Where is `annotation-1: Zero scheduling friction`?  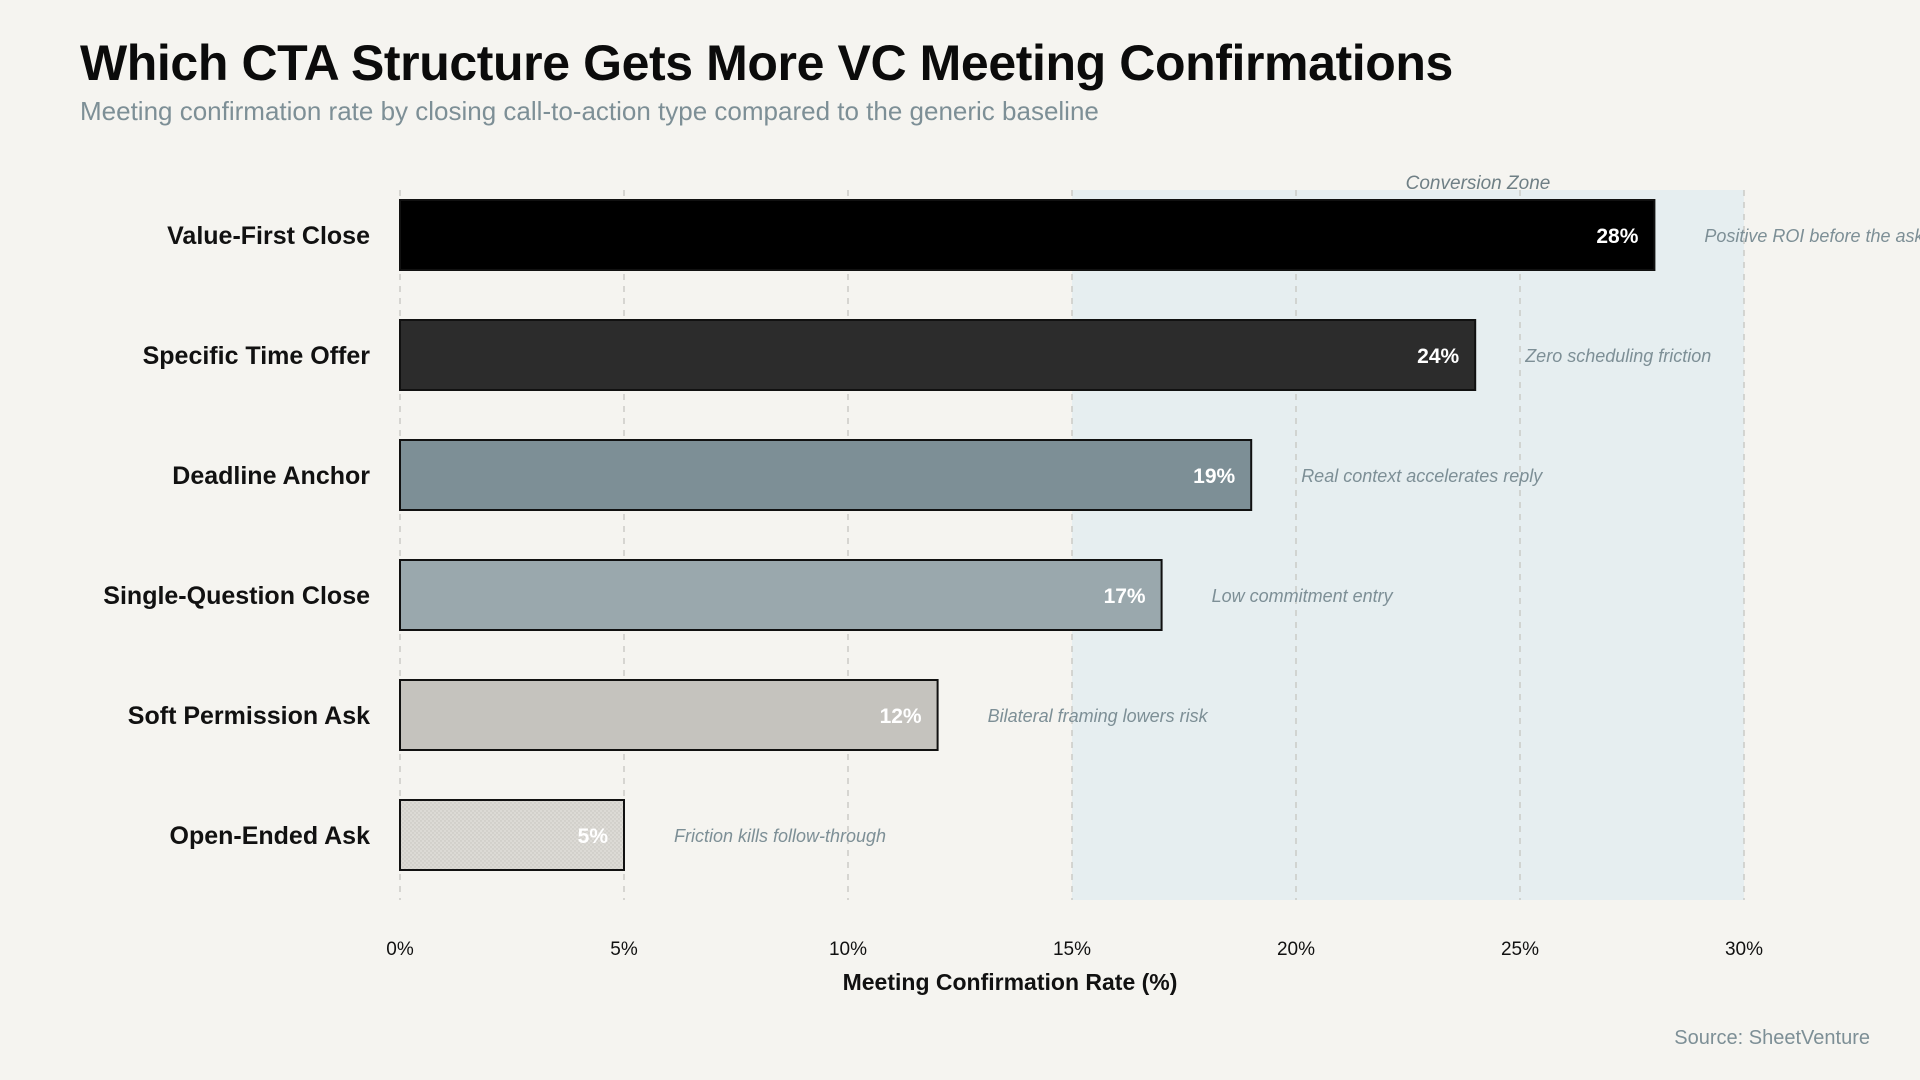
annotation-1: Zero scheduling friction is located at coordinates (1617, 356).